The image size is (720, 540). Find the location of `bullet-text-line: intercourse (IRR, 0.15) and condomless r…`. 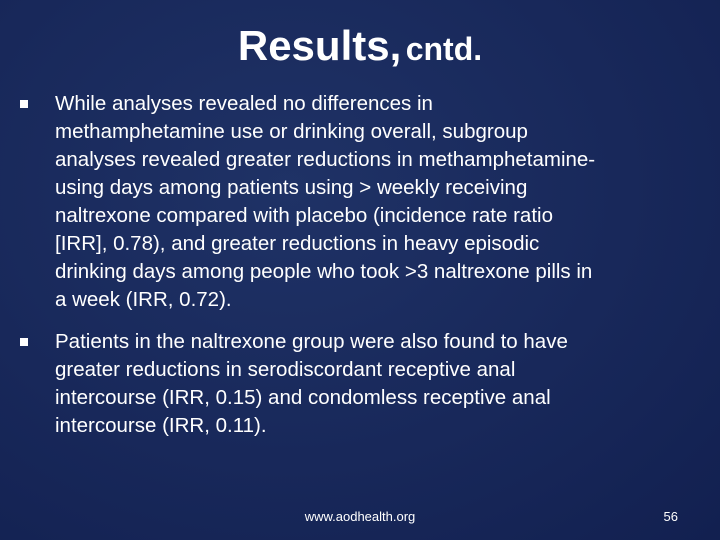

bullet-text-line: intercourse (IRR, 0.15) and condomless r… is located at coordinates (303, 397).